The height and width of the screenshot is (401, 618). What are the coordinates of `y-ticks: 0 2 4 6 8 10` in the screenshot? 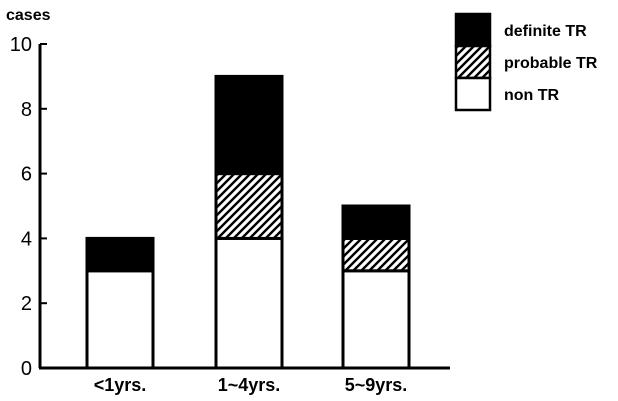 It's located at (28, 207).